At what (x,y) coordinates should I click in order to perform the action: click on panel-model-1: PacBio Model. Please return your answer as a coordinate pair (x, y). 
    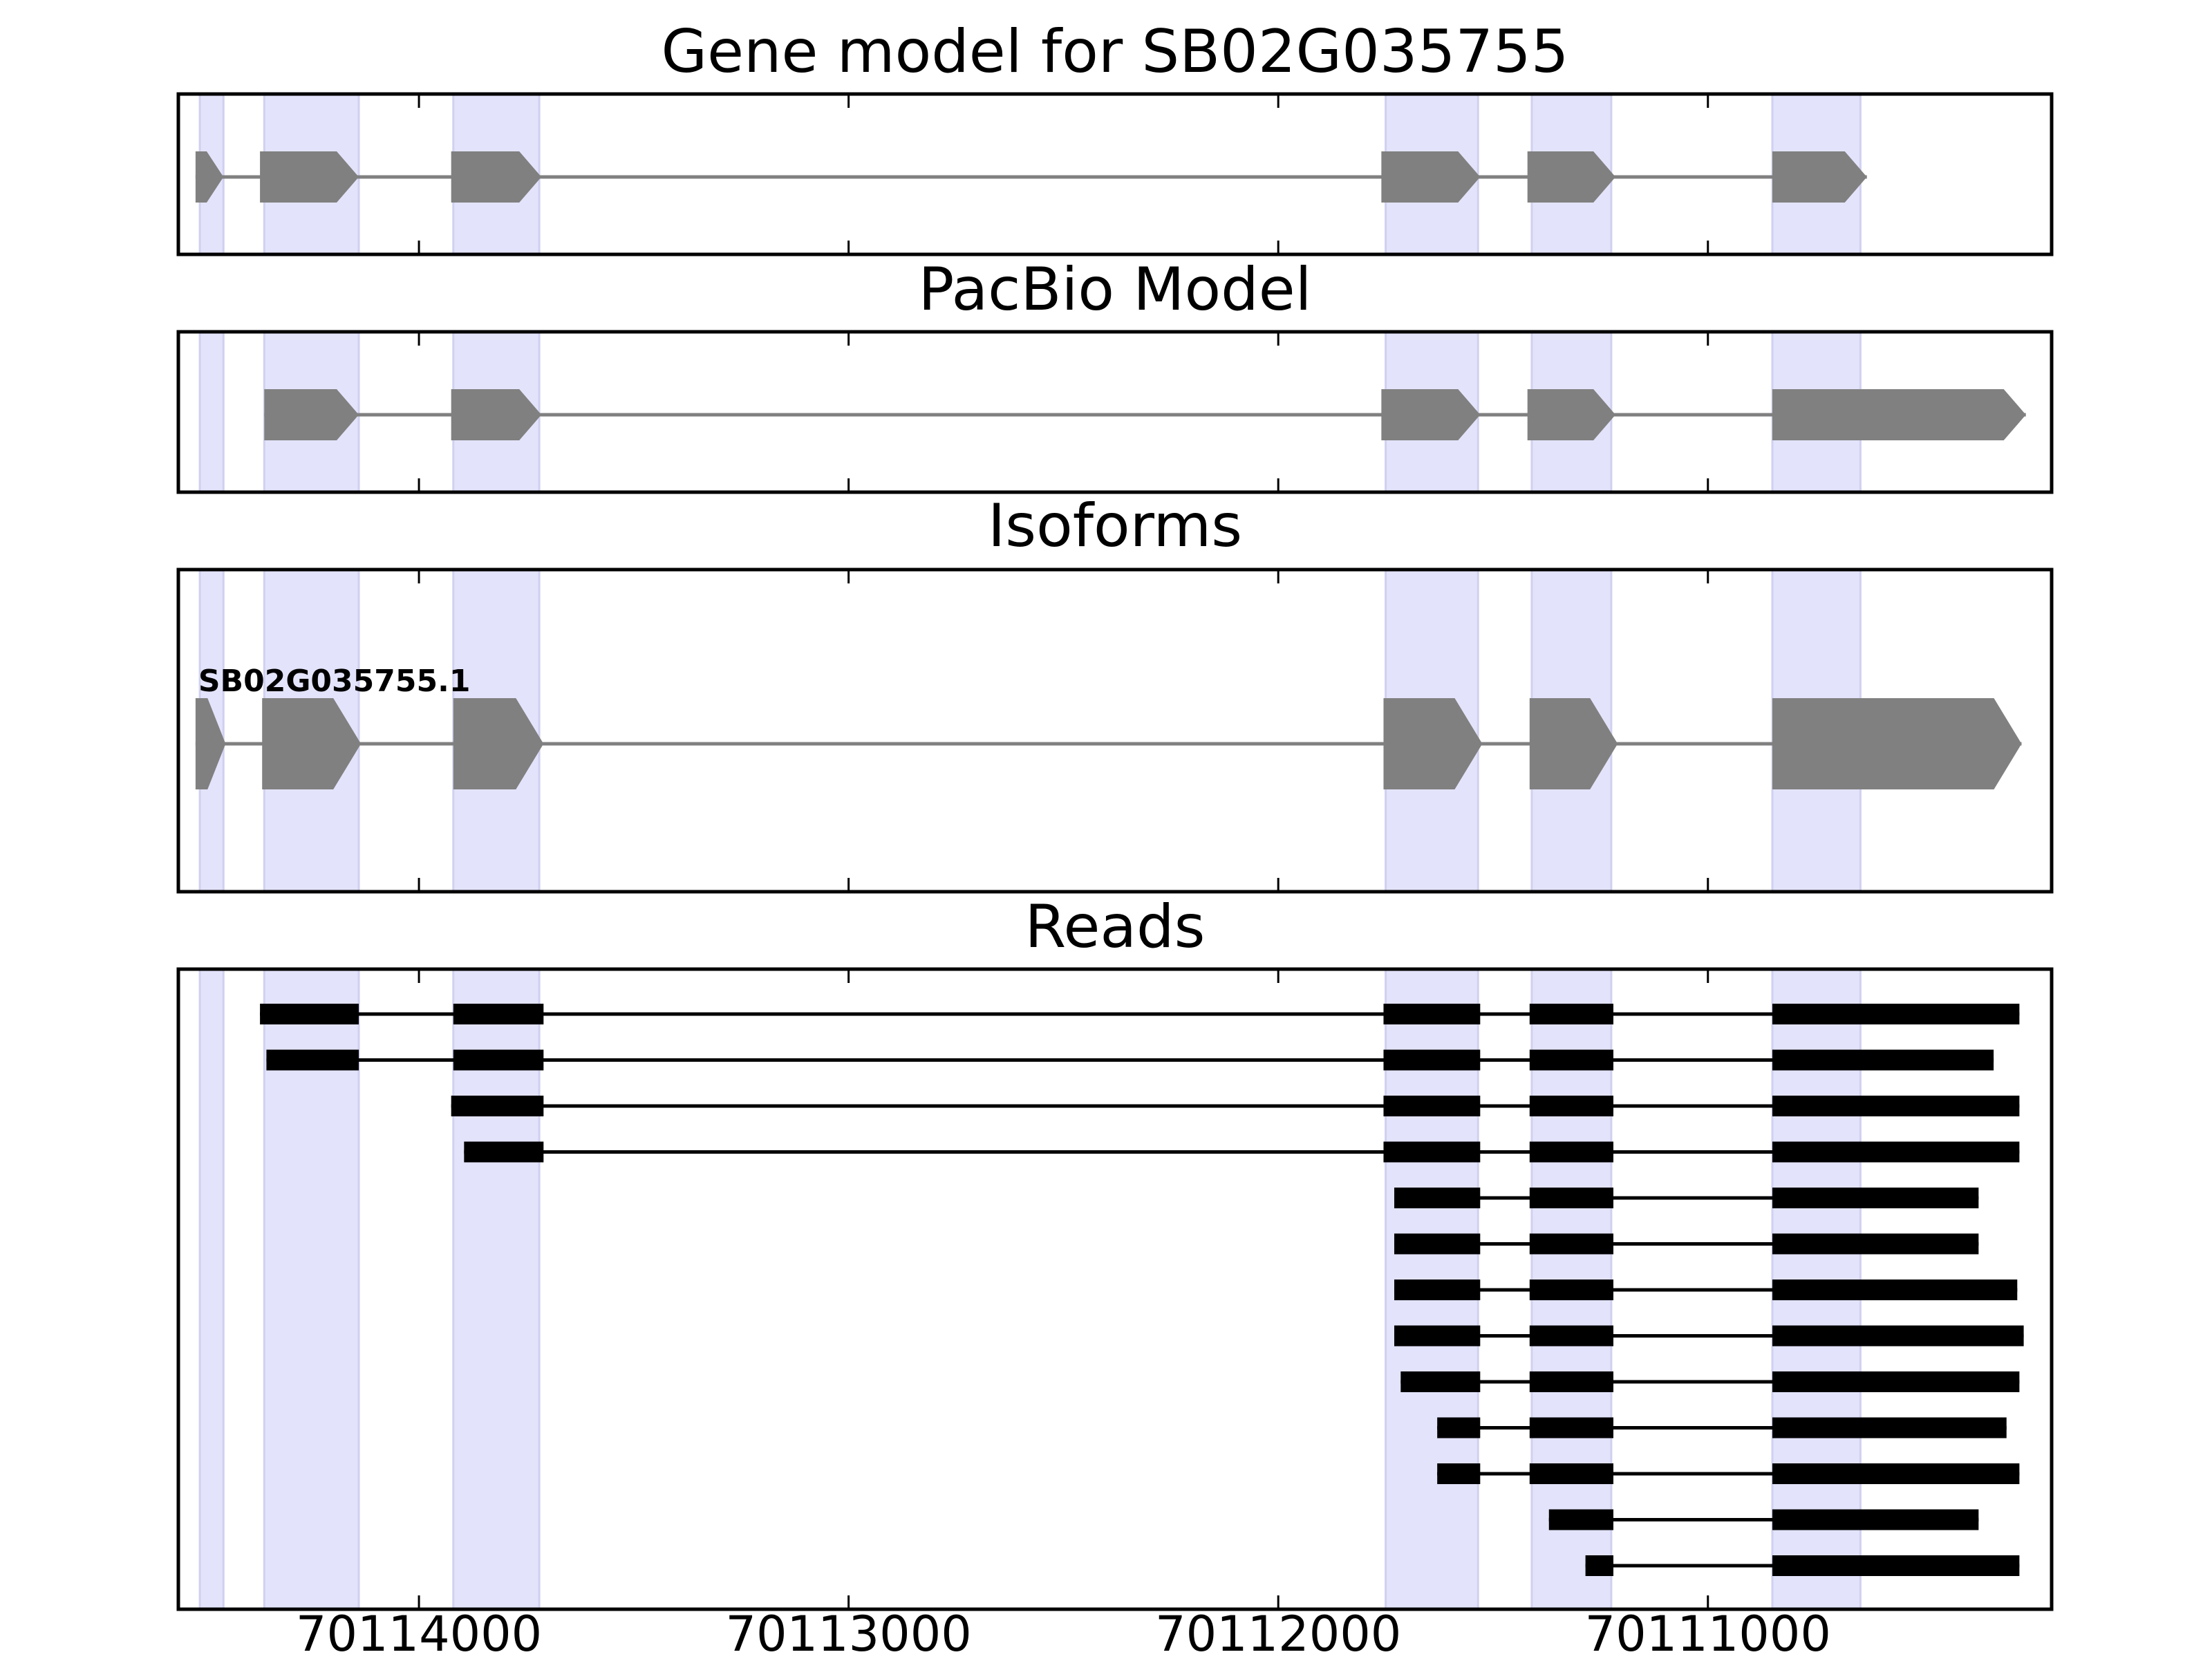
    Looking at the image, I should click on (1115, 374).